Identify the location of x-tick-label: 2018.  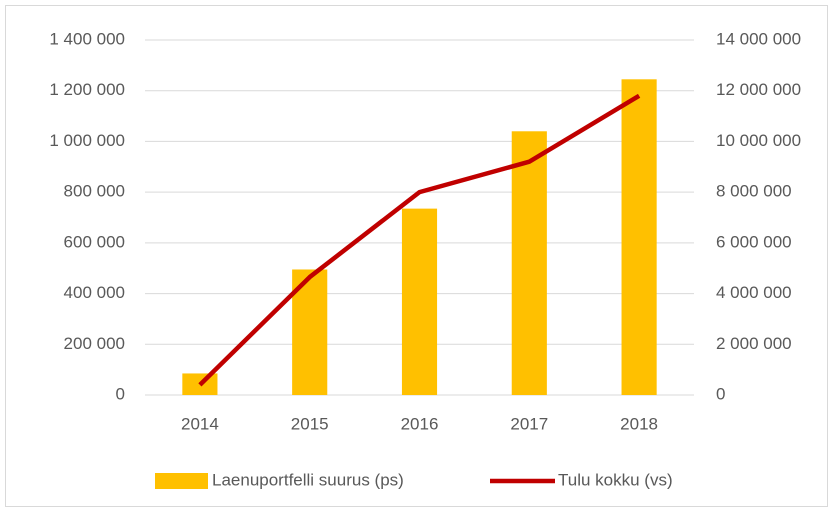
(639, 423).